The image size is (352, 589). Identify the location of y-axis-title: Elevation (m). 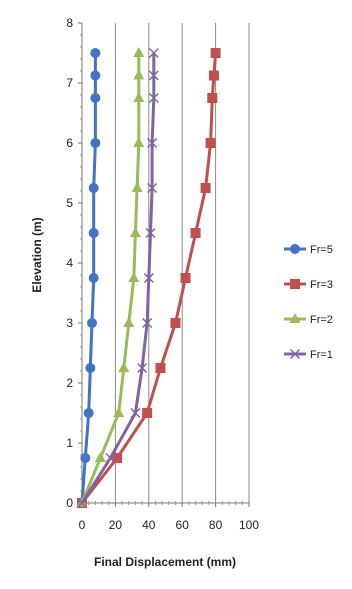
(37, 254).